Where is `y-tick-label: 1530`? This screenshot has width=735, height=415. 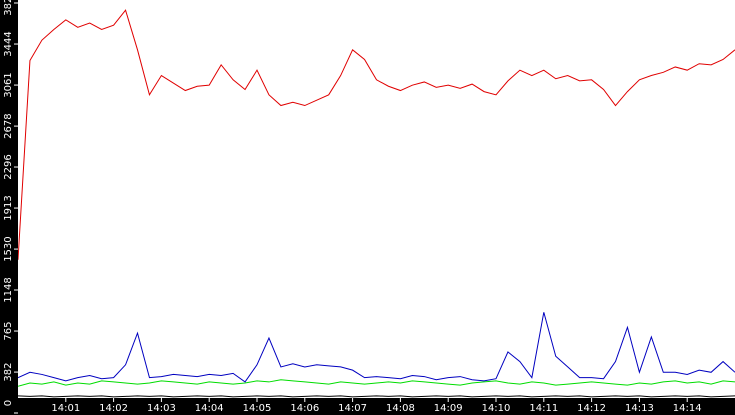 y-tick-label: 1530 is located at coordinates (8, 248).